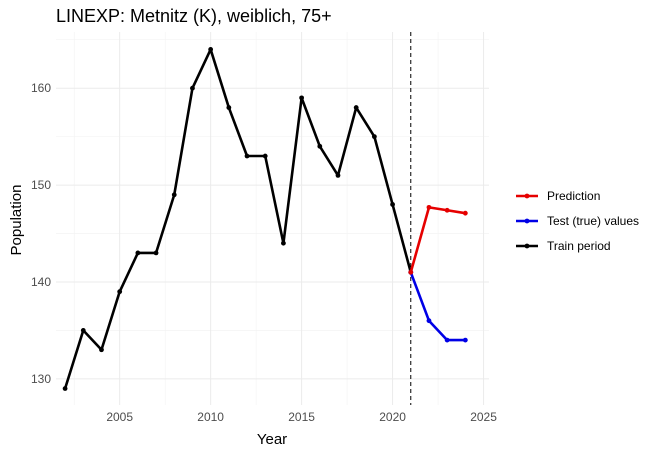 The image size is (662, 455). I want to click on y-tick-label: 140, so click(41, 282).